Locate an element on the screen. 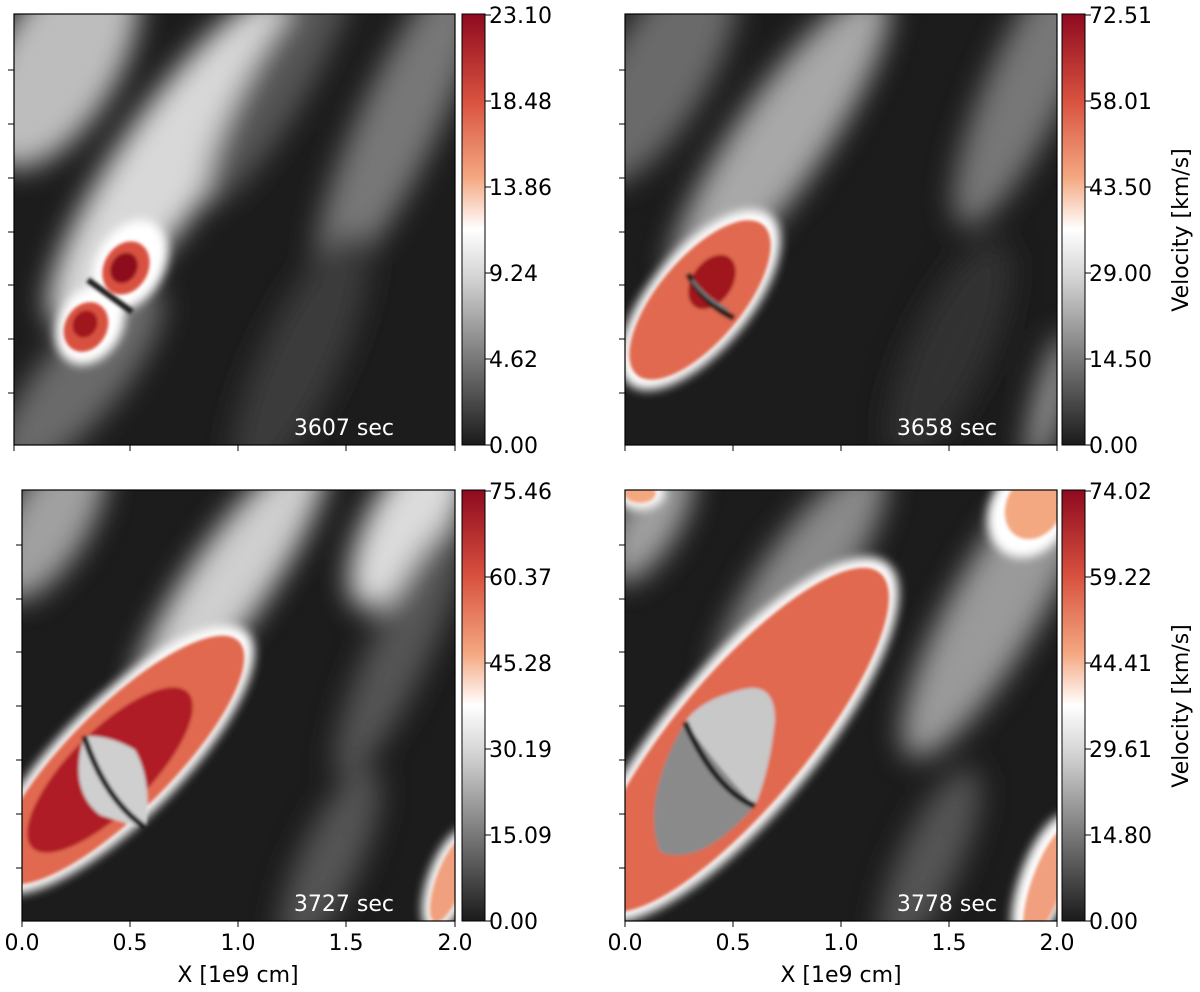 The image size is (1200, 992). colorbar-tick-label: 43.50 is located at coordinates (1120, 188).